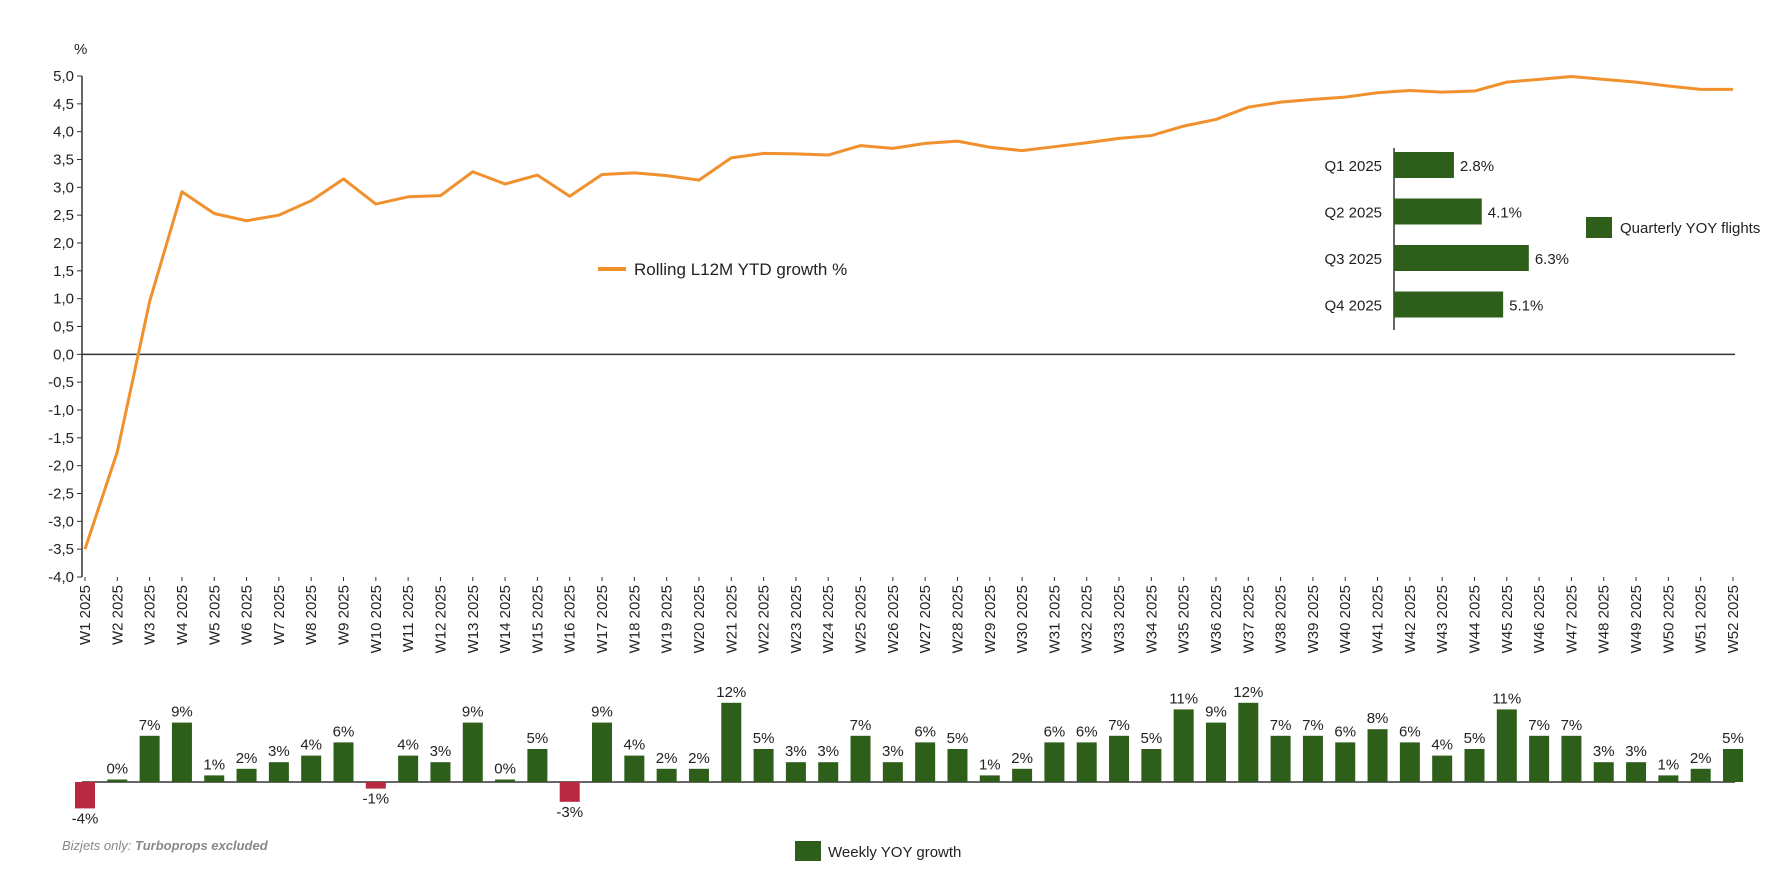 This screenshot has width=1770, height=878. What do you see at coordinates (165, 845) in the screenshot?
I see `footnote: Bizjets only: Turboprops excluded` at bounding box center [165, 845].